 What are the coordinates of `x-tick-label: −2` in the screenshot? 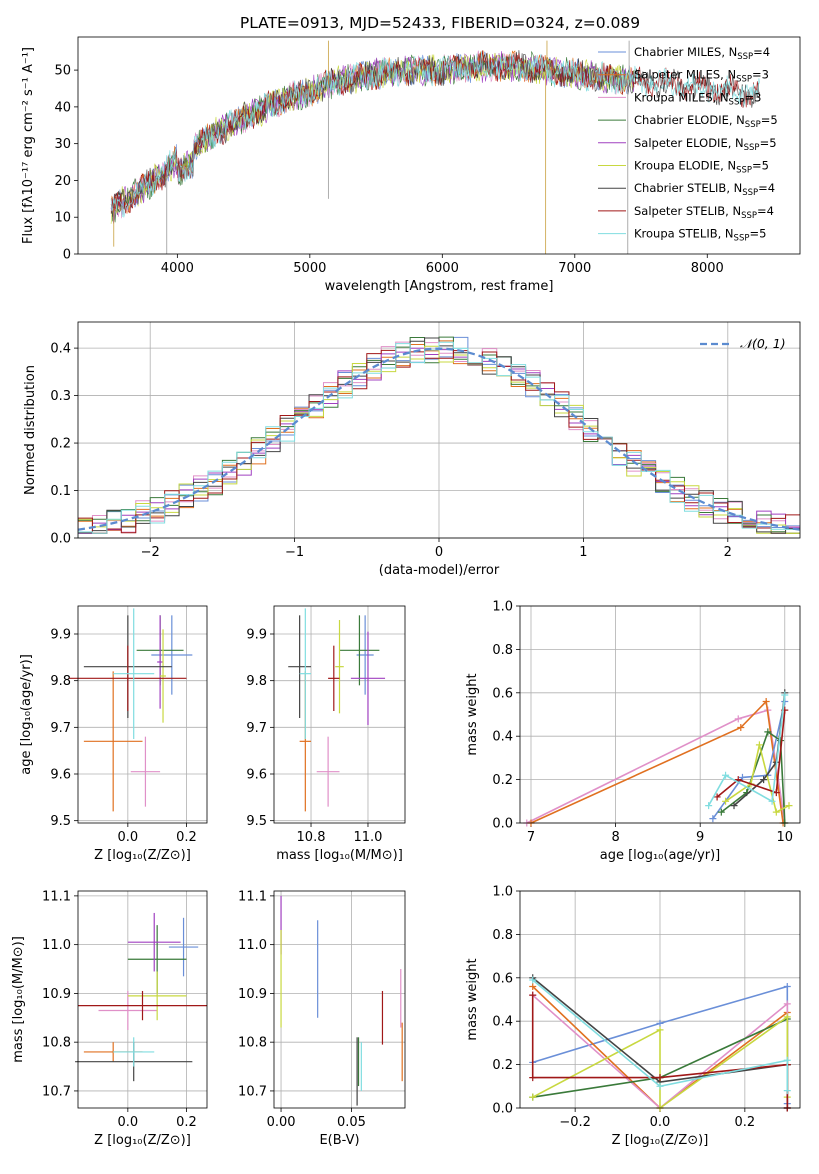 It's located at (150, 552).